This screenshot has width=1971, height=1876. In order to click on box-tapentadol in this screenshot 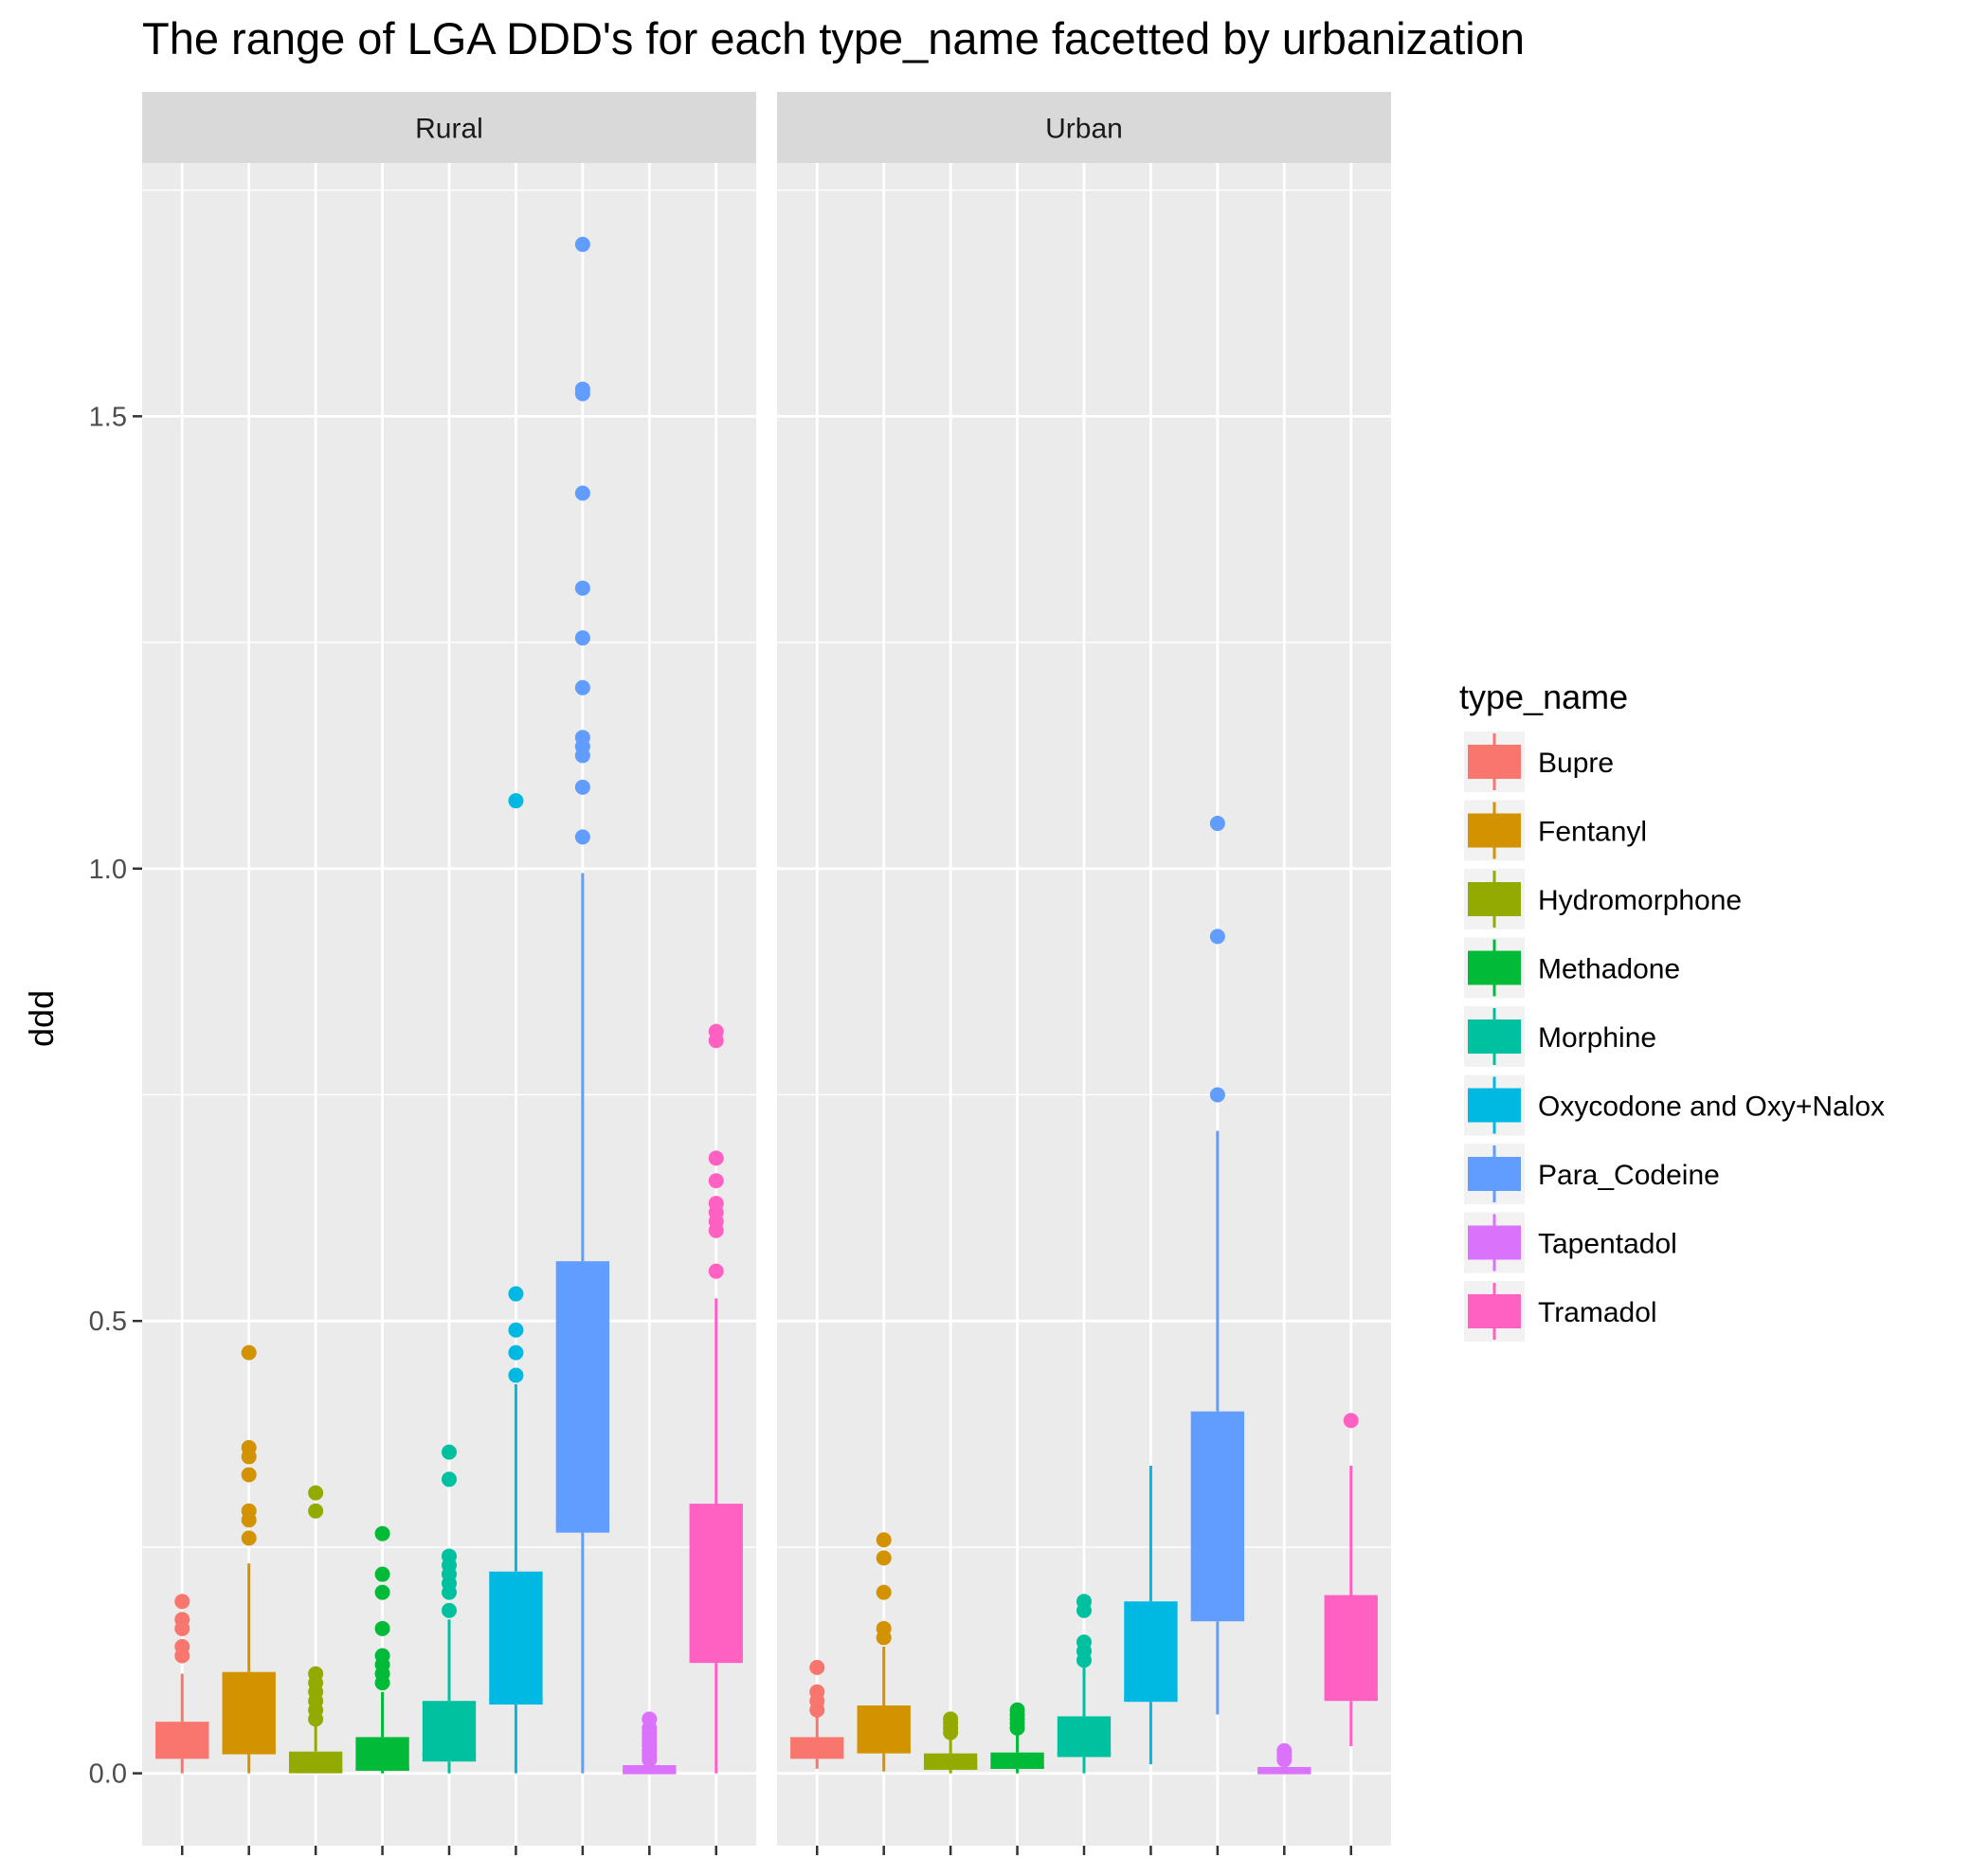, I will do `click(650, 1743)`.